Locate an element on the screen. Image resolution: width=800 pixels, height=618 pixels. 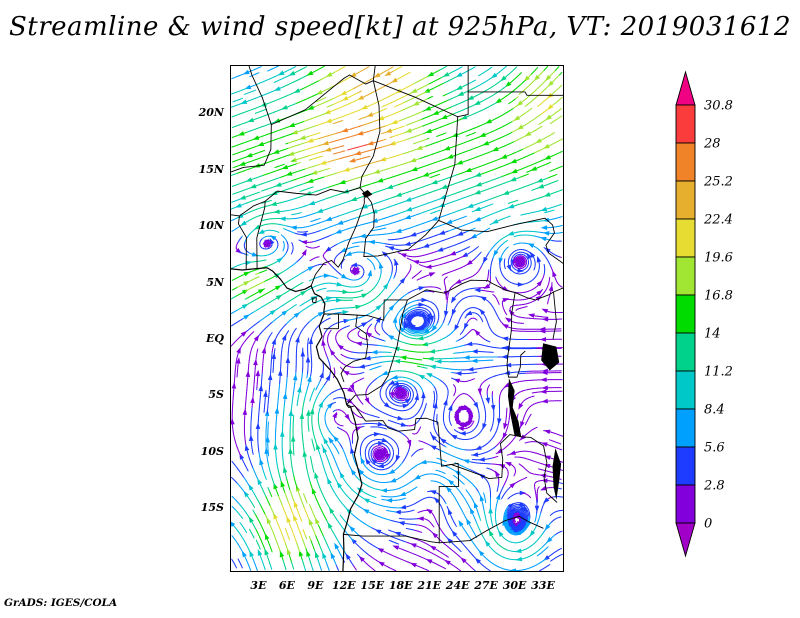
y-tick-label: 15N is located at coordinates (211, 169).